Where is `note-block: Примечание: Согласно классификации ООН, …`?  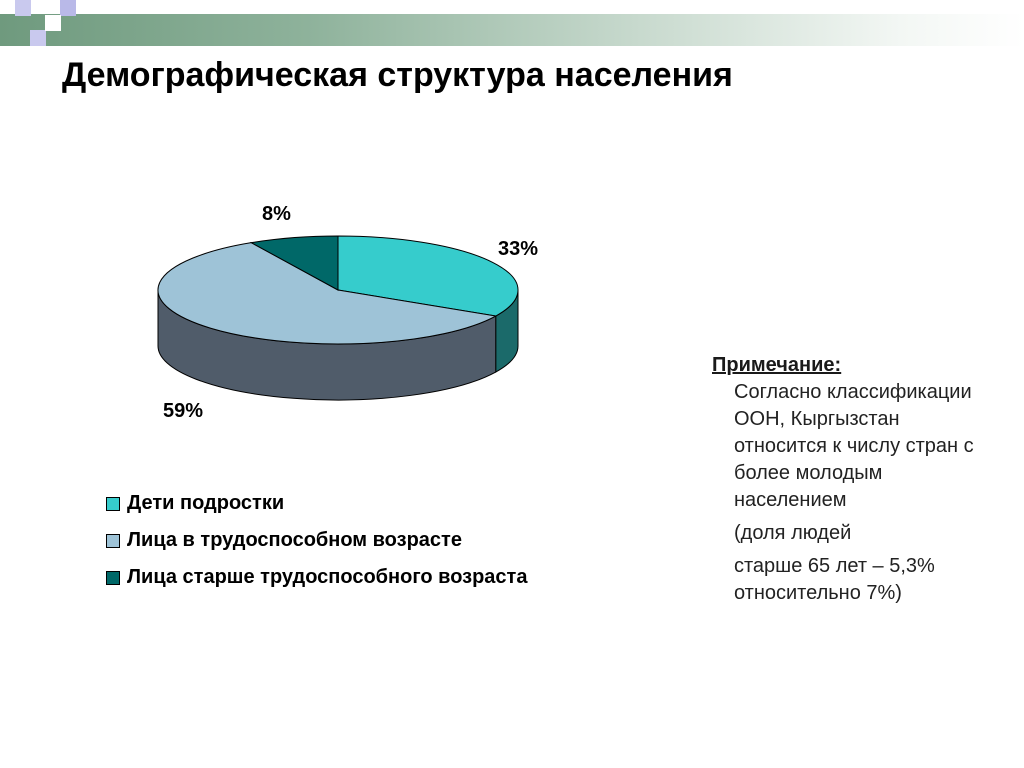
note-block: Примечание: Согласно классификации ООН, … is located at coordinates (868, 479).